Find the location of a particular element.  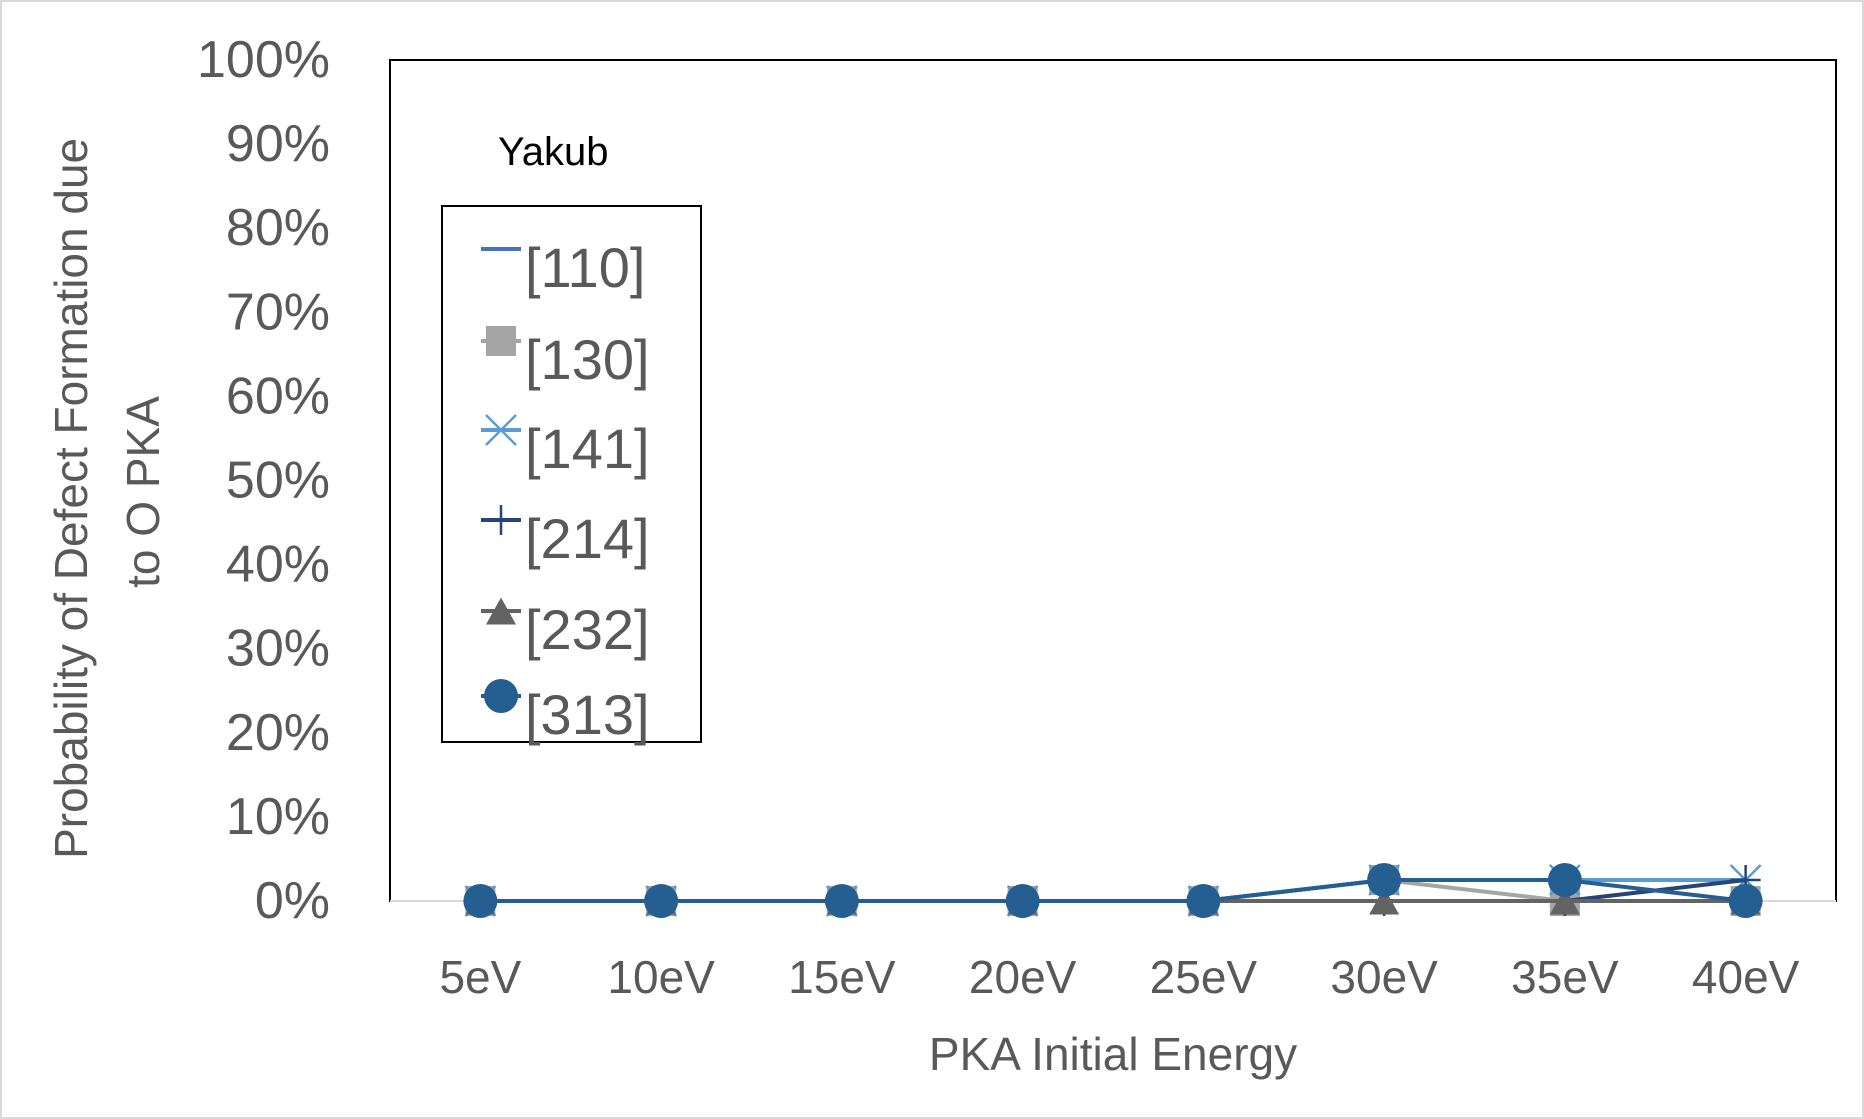

series-layer is located at coordinates (1113, 890).